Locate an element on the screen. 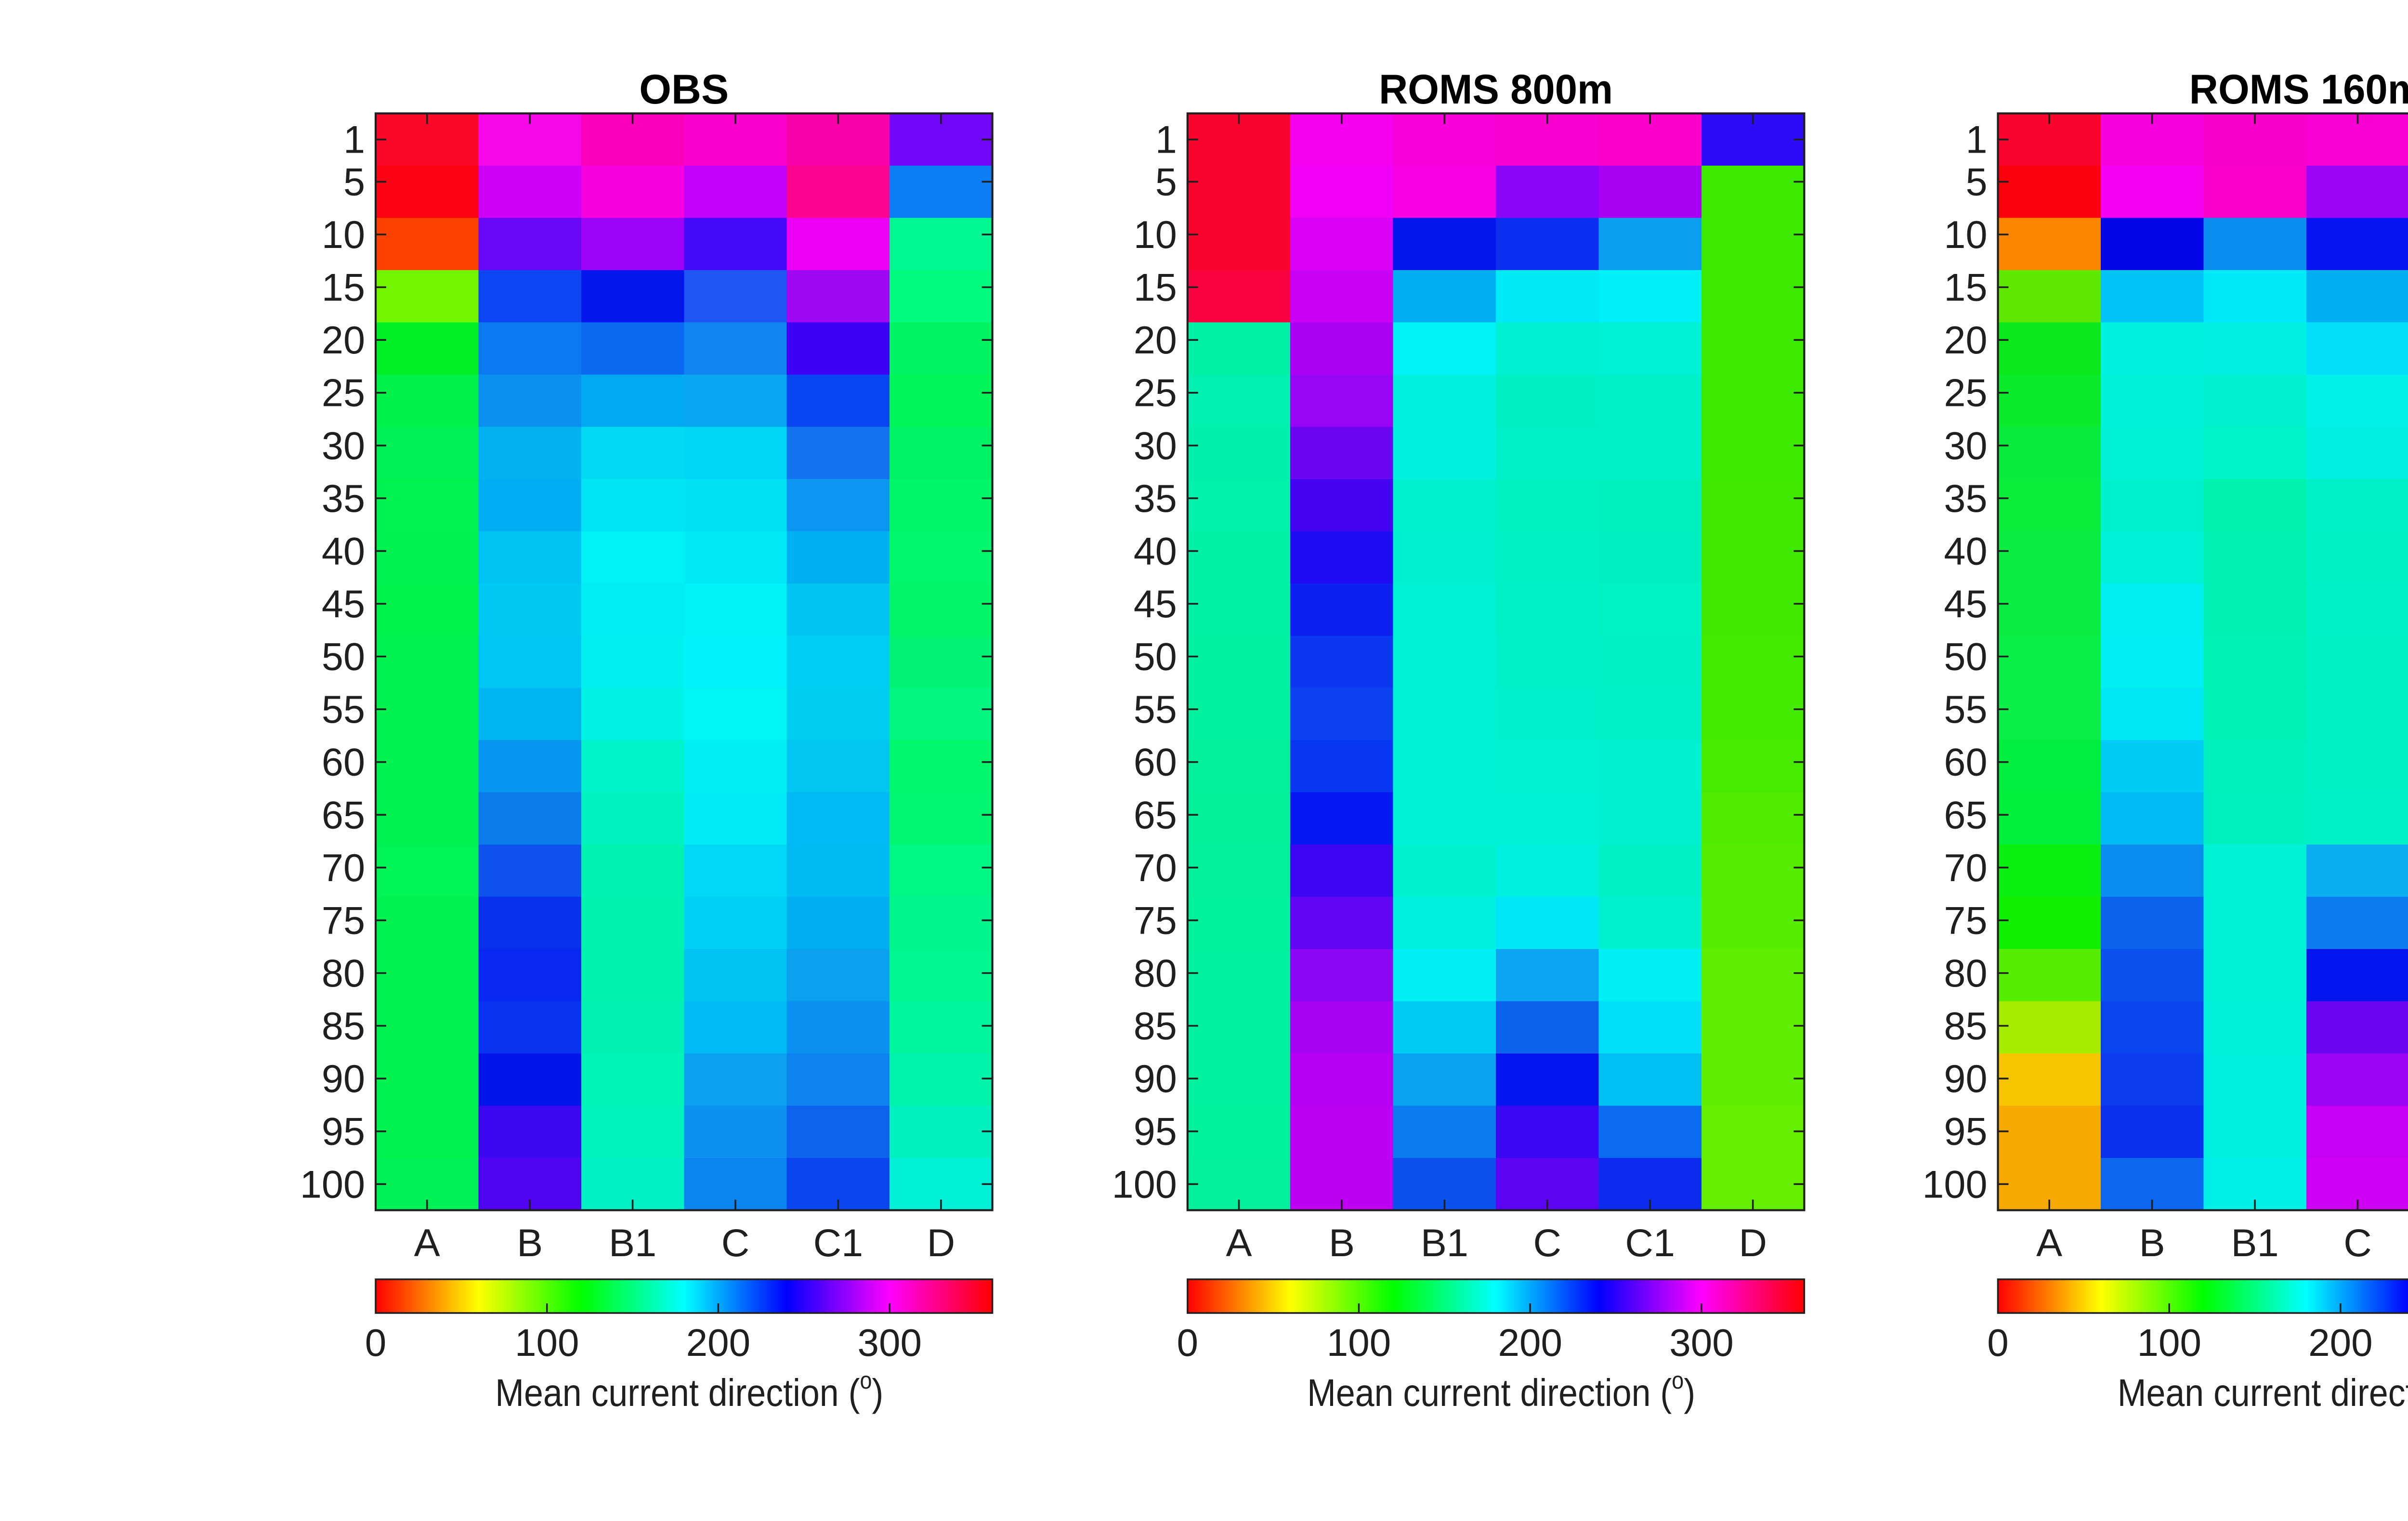  svg-text: ROMS 160m is located at coordinates (2298, 89).